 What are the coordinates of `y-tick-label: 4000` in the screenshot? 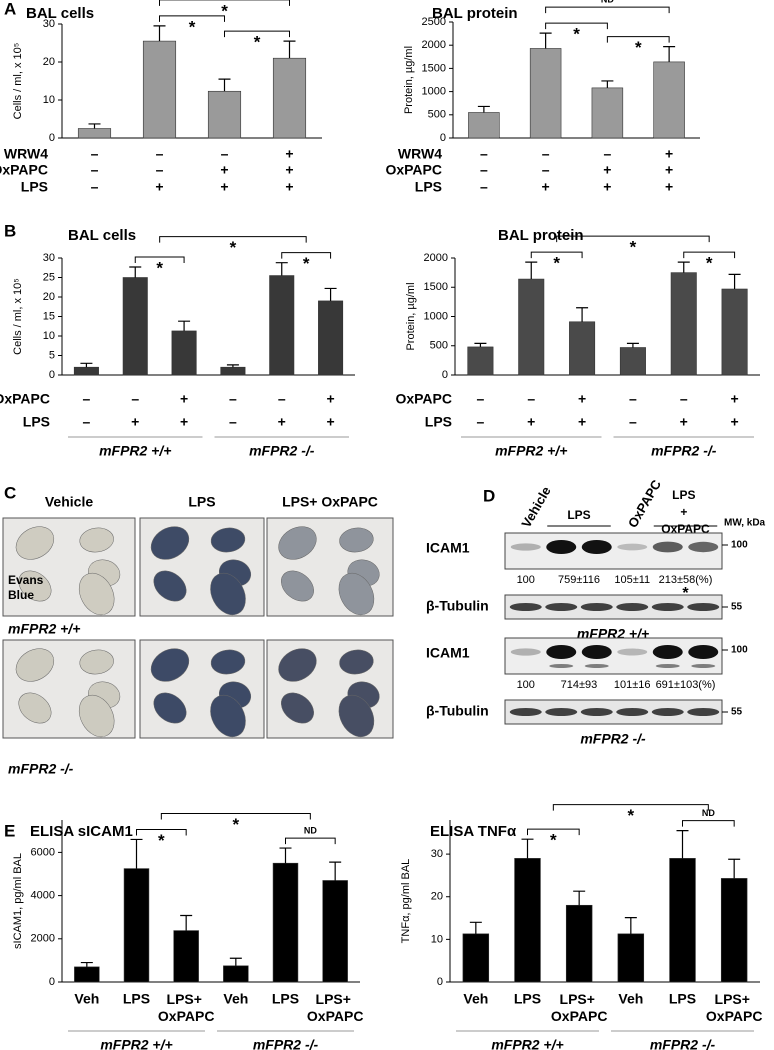 It's located at (43, 896).